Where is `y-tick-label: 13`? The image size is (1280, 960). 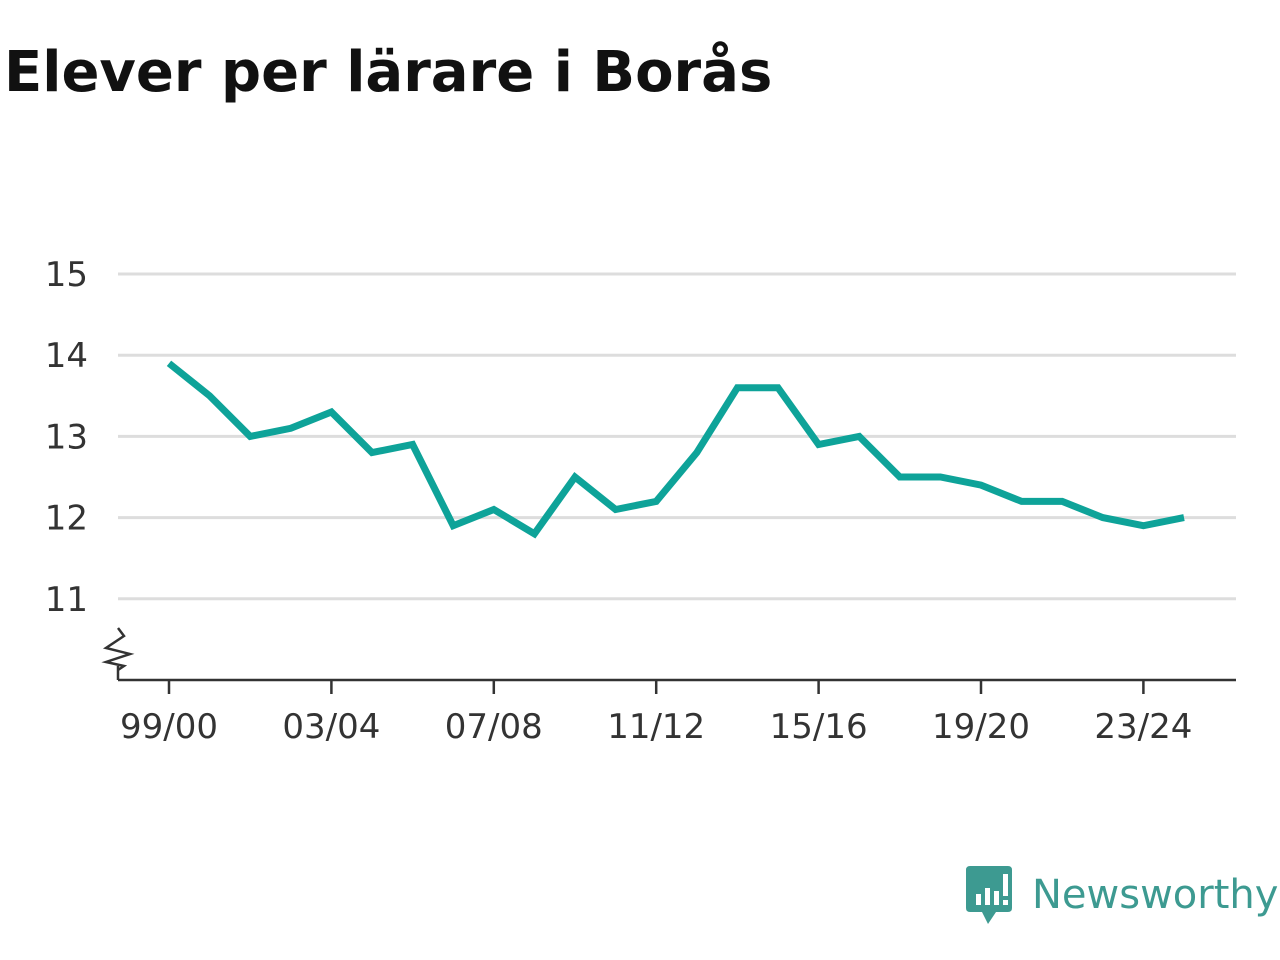
y-tick-label: 13 is located at coordinates (66, 437).